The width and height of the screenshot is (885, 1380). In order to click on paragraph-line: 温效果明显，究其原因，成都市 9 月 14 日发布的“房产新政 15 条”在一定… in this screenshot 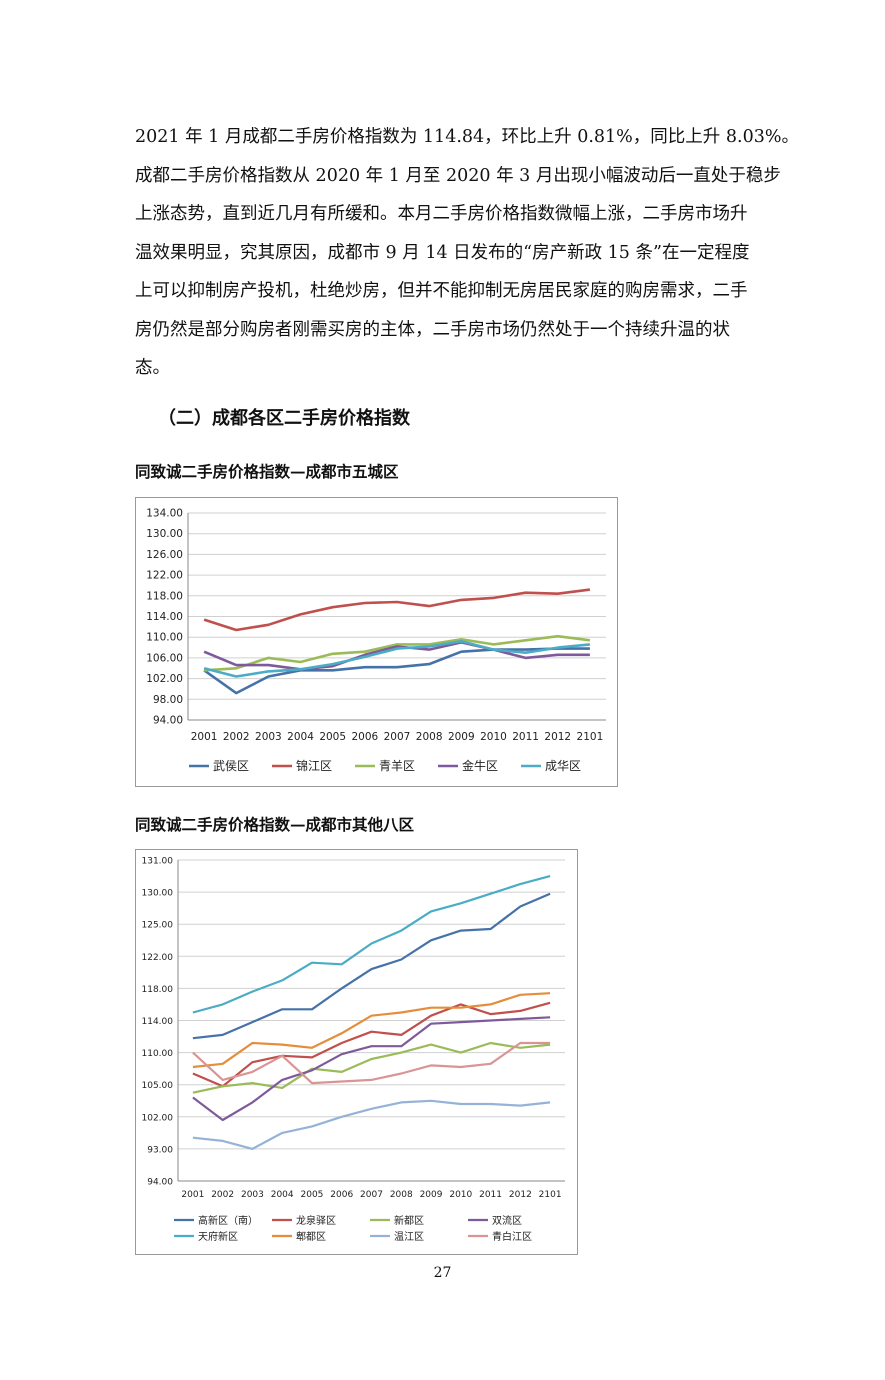, I will do `click(442, 252)`.